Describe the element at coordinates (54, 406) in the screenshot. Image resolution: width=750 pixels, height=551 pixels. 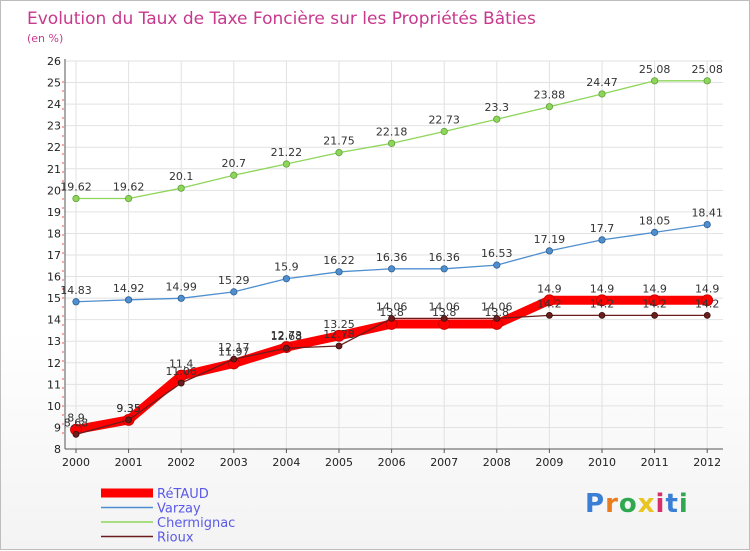
I see `y-tick-label: 10` at that location.